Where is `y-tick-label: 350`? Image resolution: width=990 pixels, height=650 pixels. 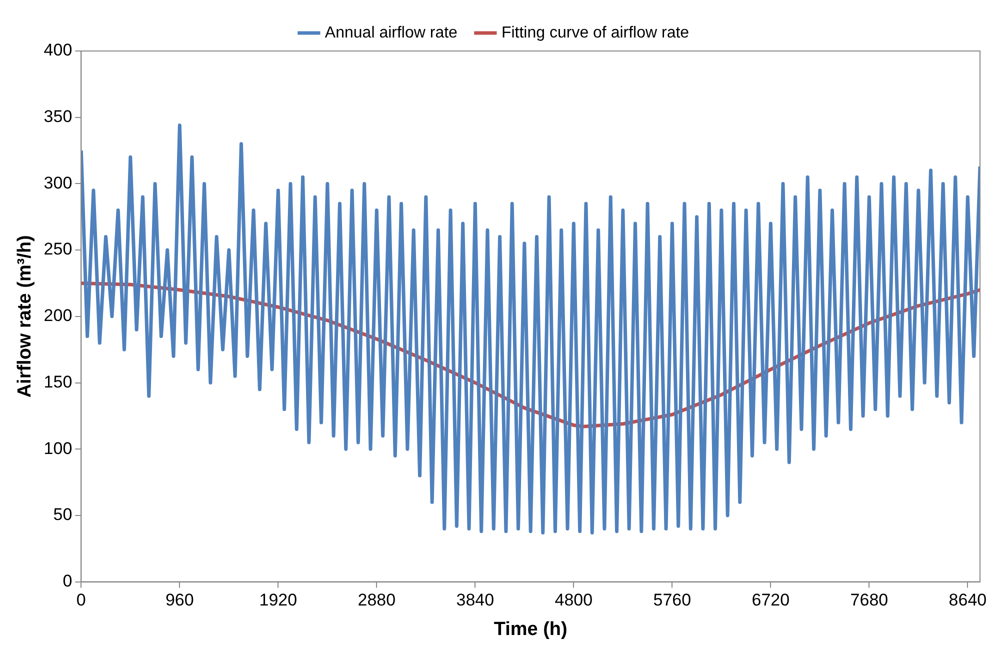 y-tick-label: 350 is located at coordinates (58, 116).